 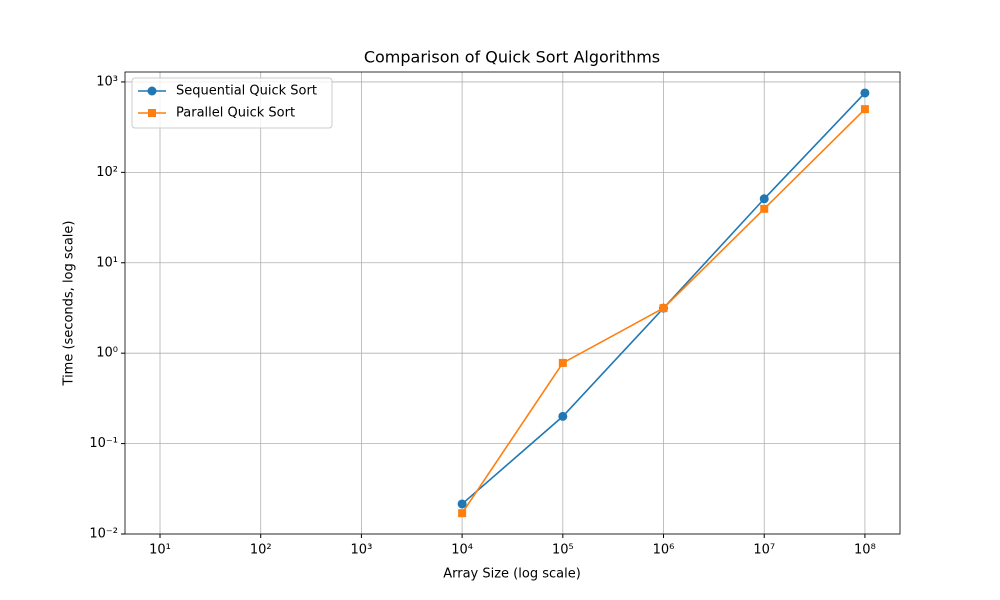 I want to click on y-tick-label: 10⁻², so click(x=103, y=534).